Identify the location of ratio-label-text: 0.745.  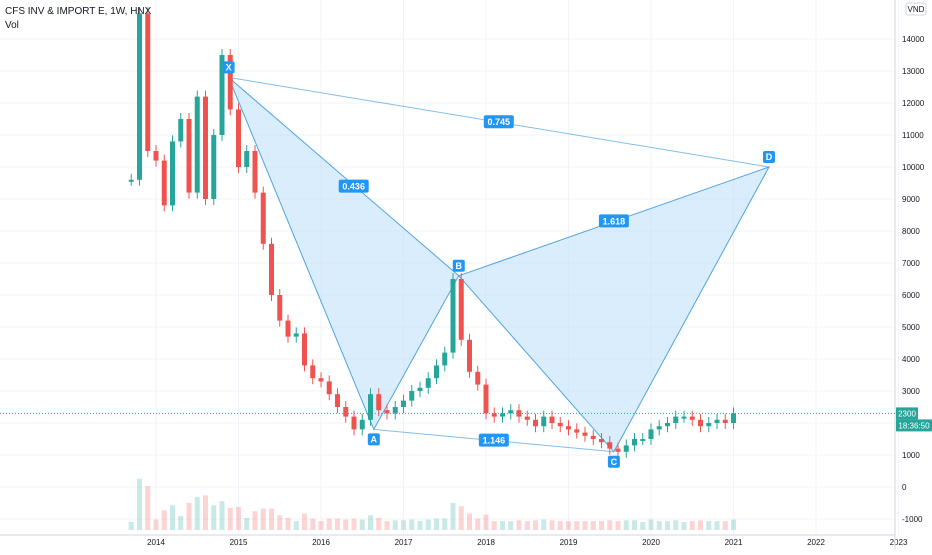
(499, 122).